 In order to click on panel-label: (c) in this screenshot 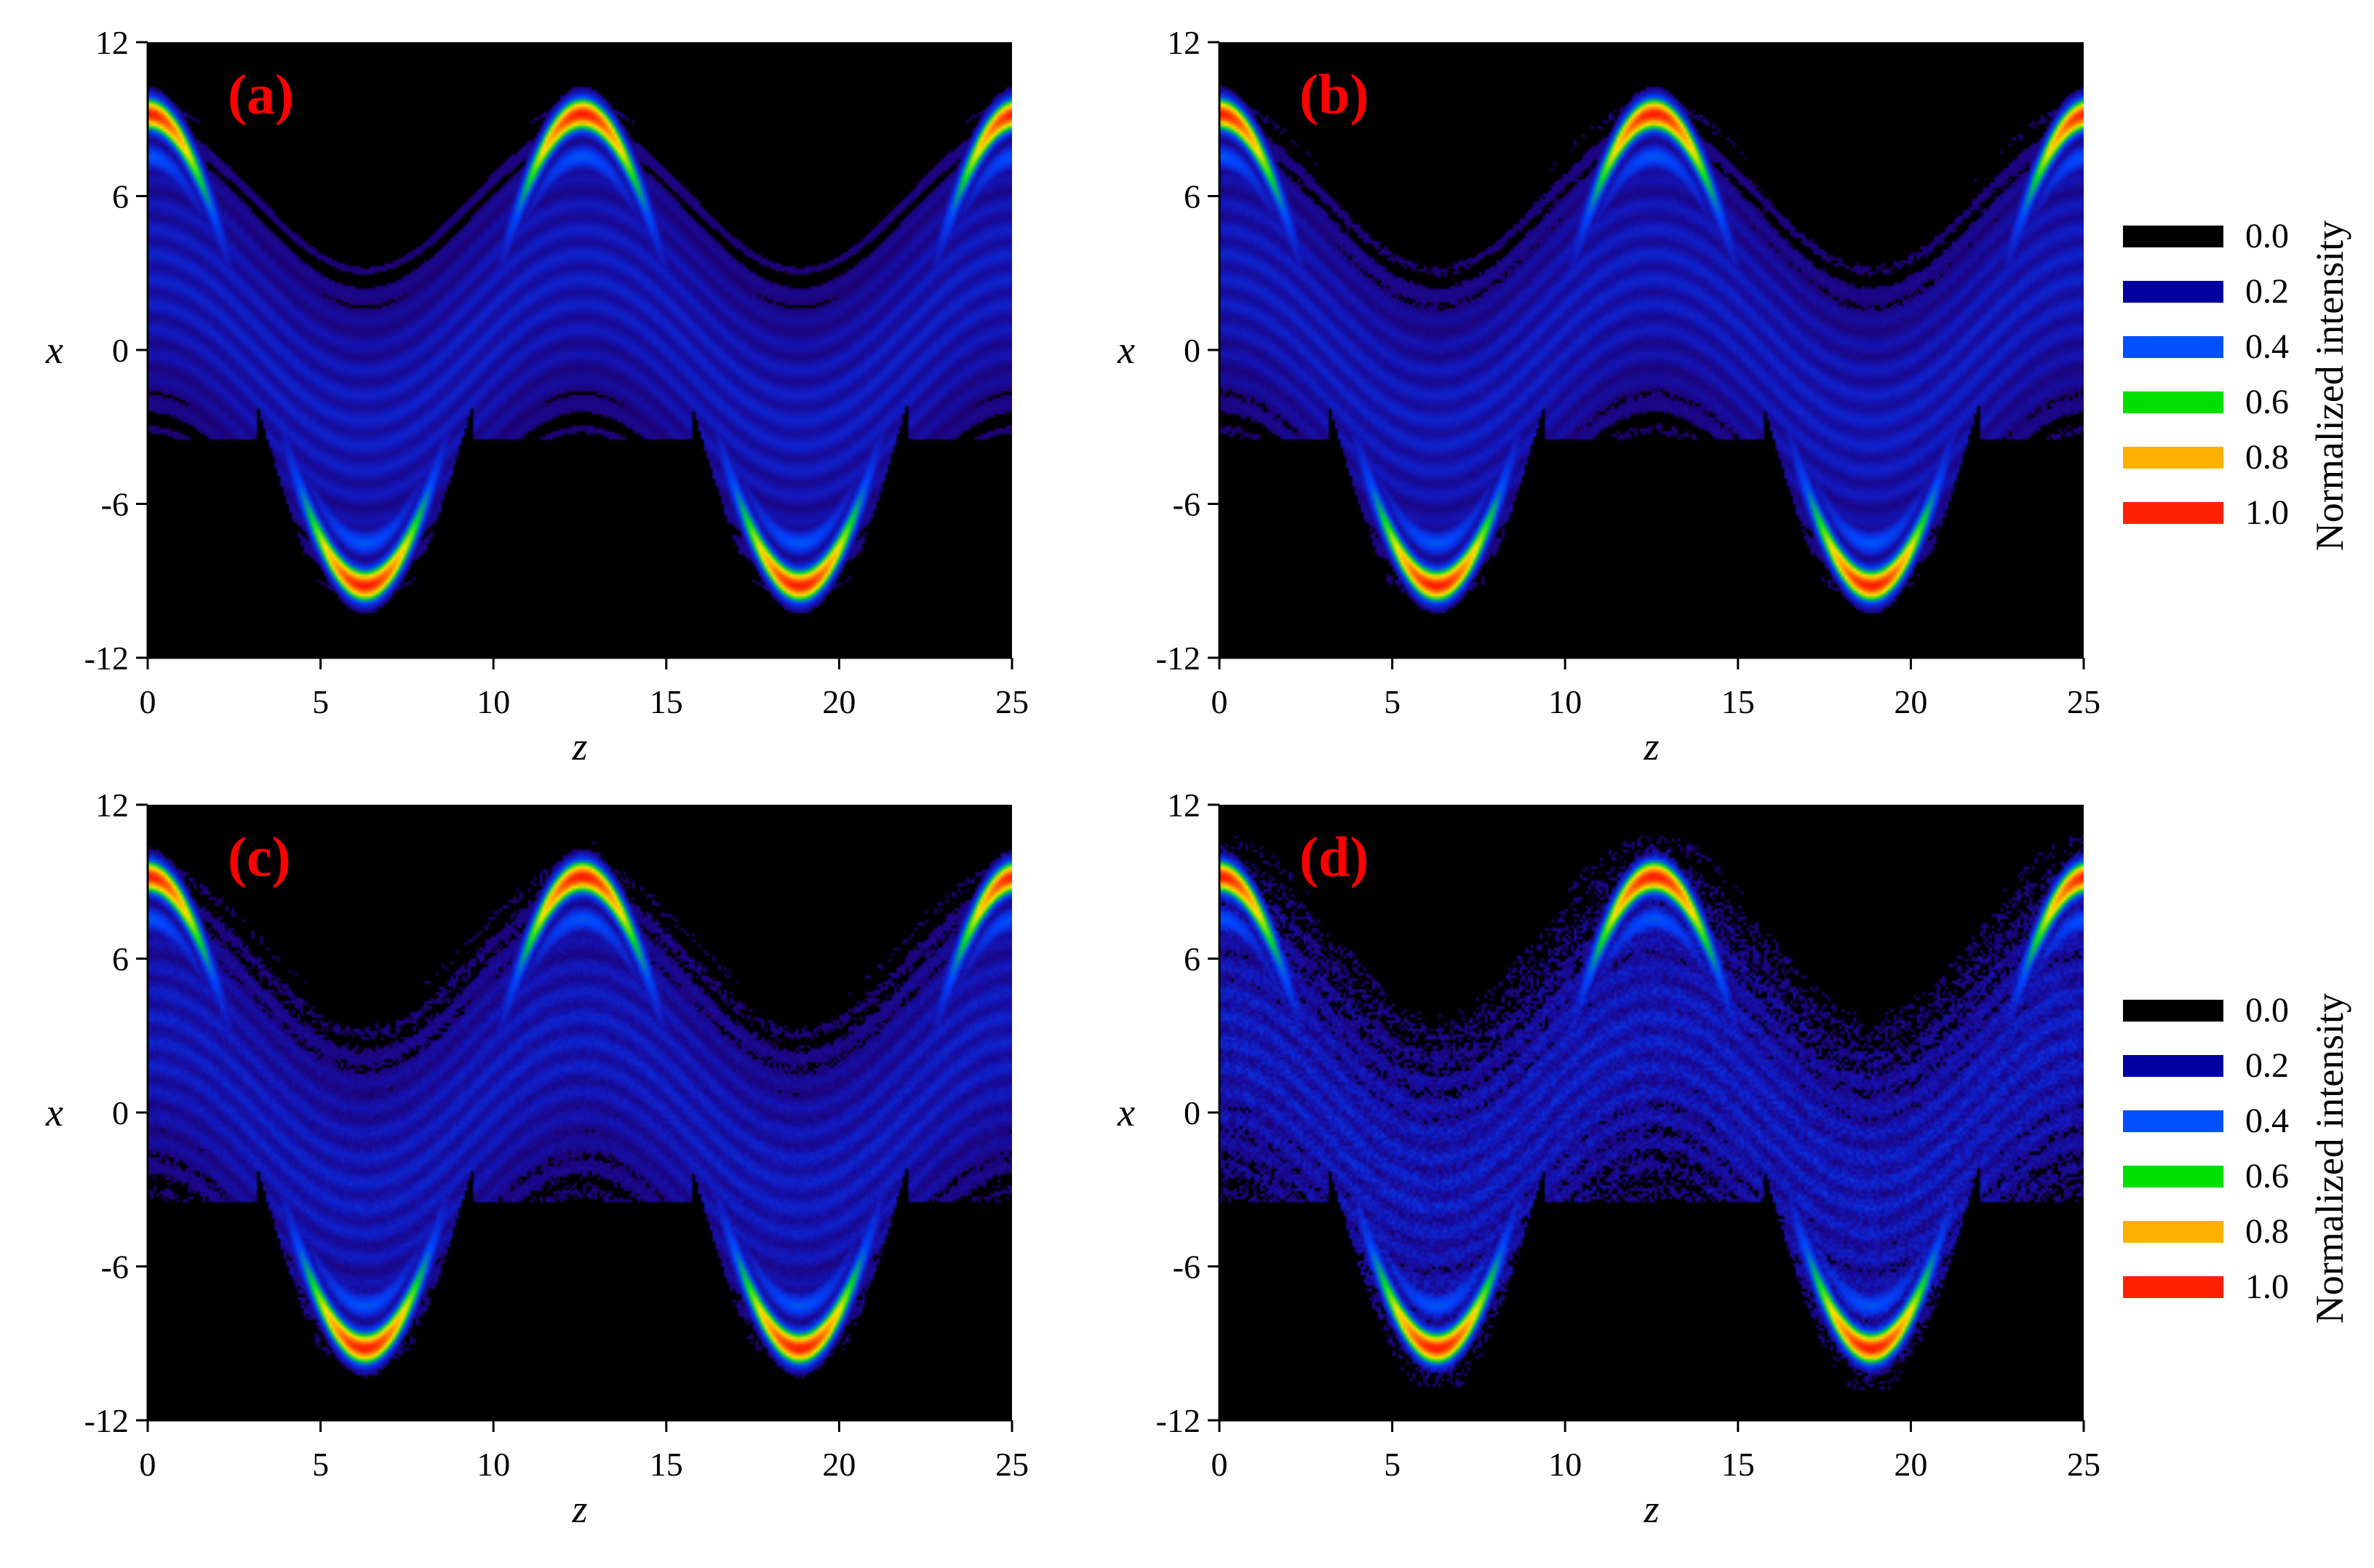, I will do `click(260, 856)`.